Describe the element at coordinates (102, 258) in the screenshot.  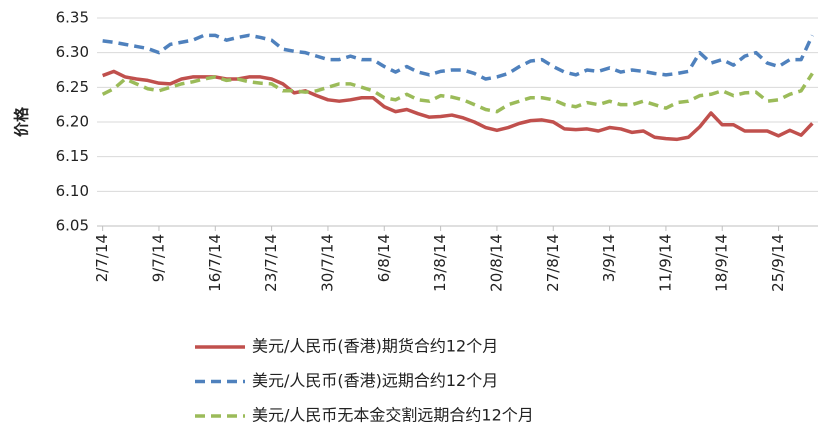
I see `x-tick-label: 2/7/14` at that location.